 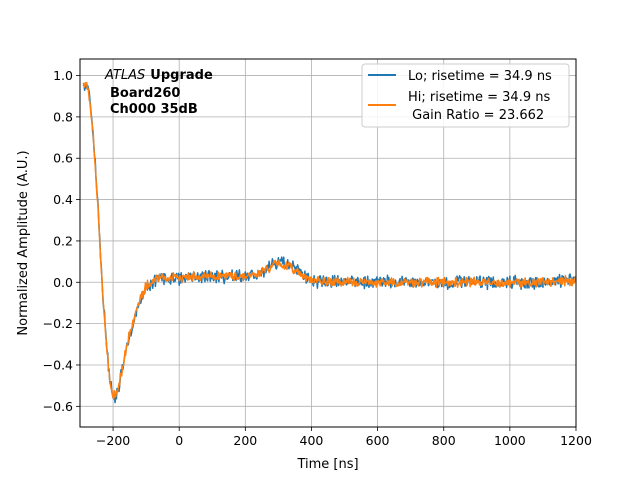 What do you see at coordinates (113, 440) in the screenshot?
I see `x-tick-label: −200` at bounding box center [113, 440].